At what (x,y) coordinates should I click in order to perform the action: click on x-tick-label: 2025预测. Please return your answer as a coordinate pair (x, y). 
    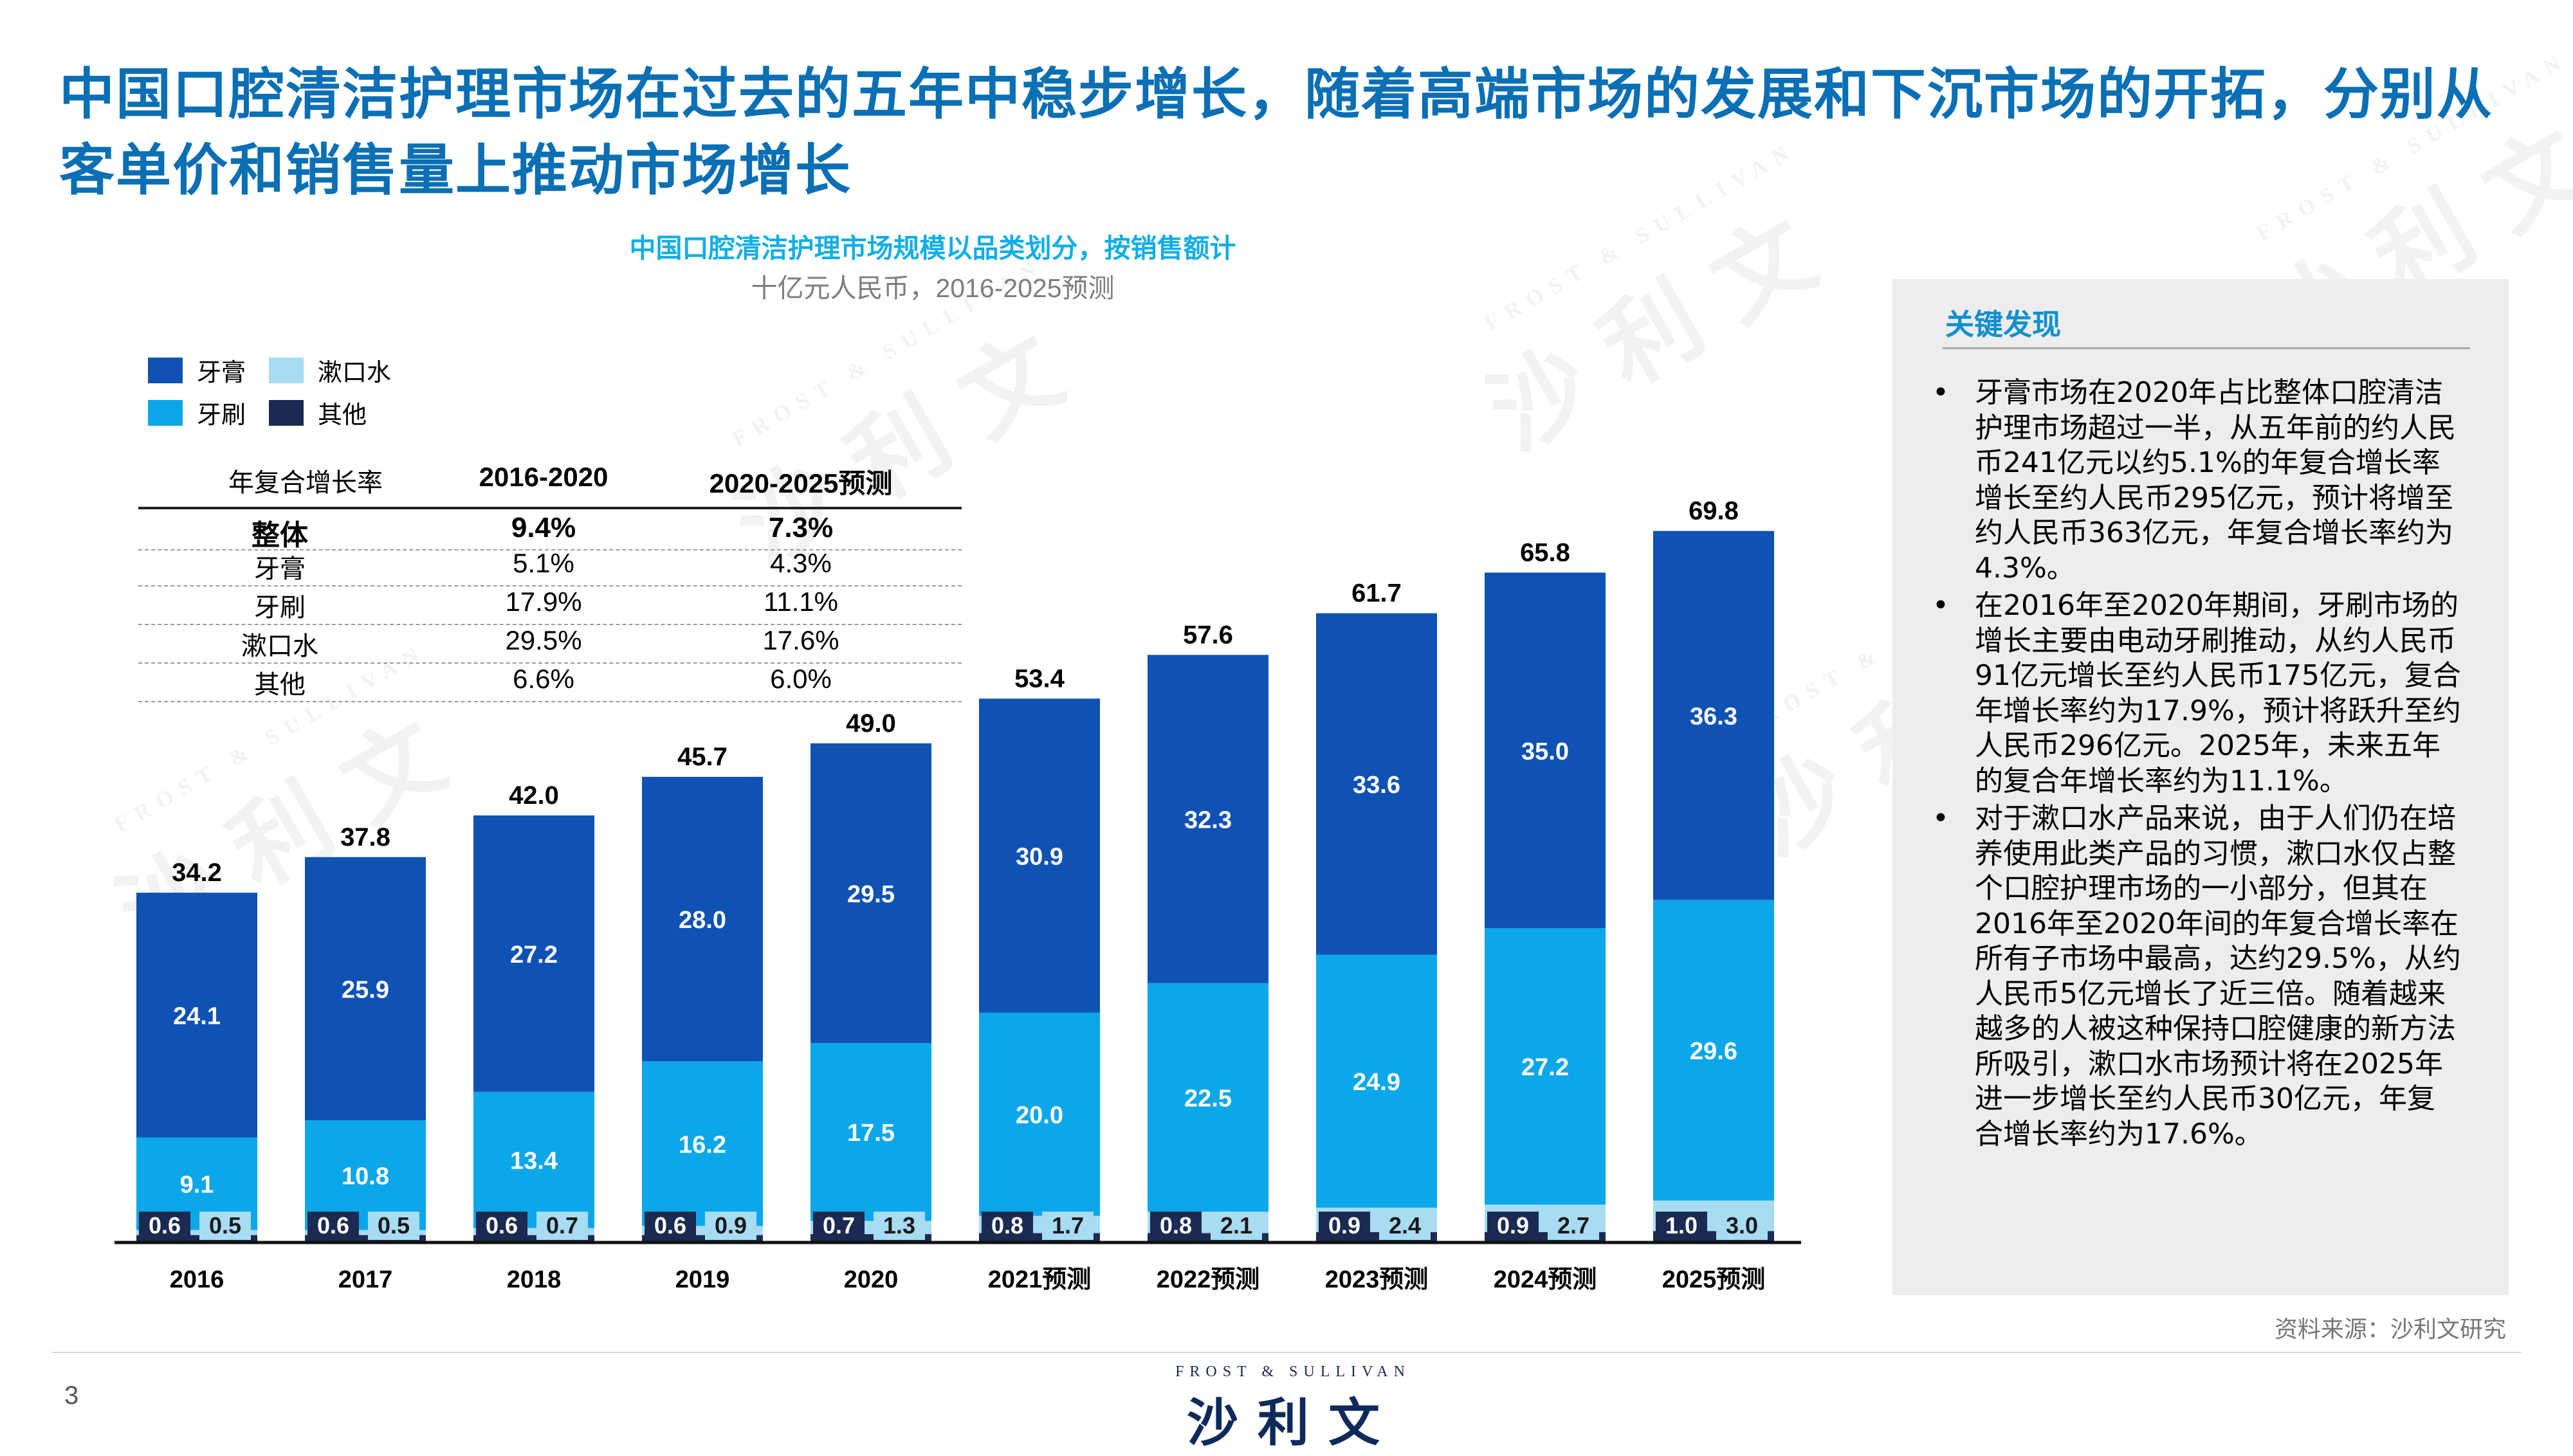
    Looking at the image, I should click on (1714, 1279).